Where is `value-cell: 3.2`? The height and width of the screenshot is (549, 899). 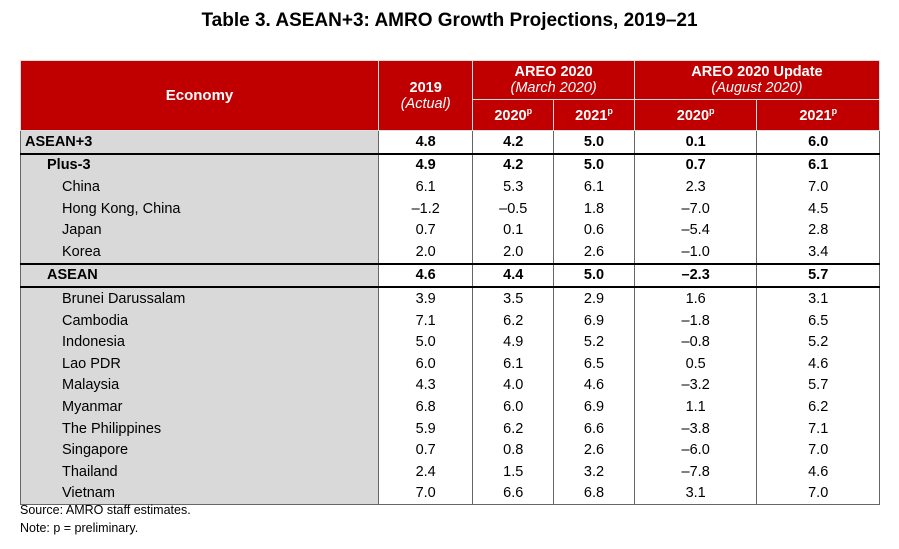 value-cell: 3.2 is located at coordinates (594, 471).